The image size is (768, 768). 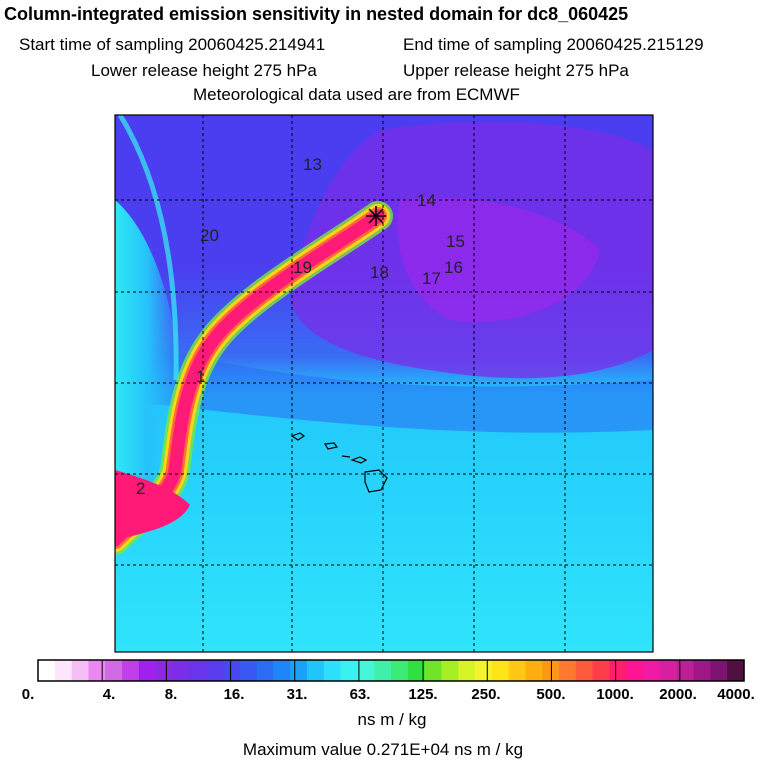 I want to click on west-arc-edge, so click(x=148, y=248).